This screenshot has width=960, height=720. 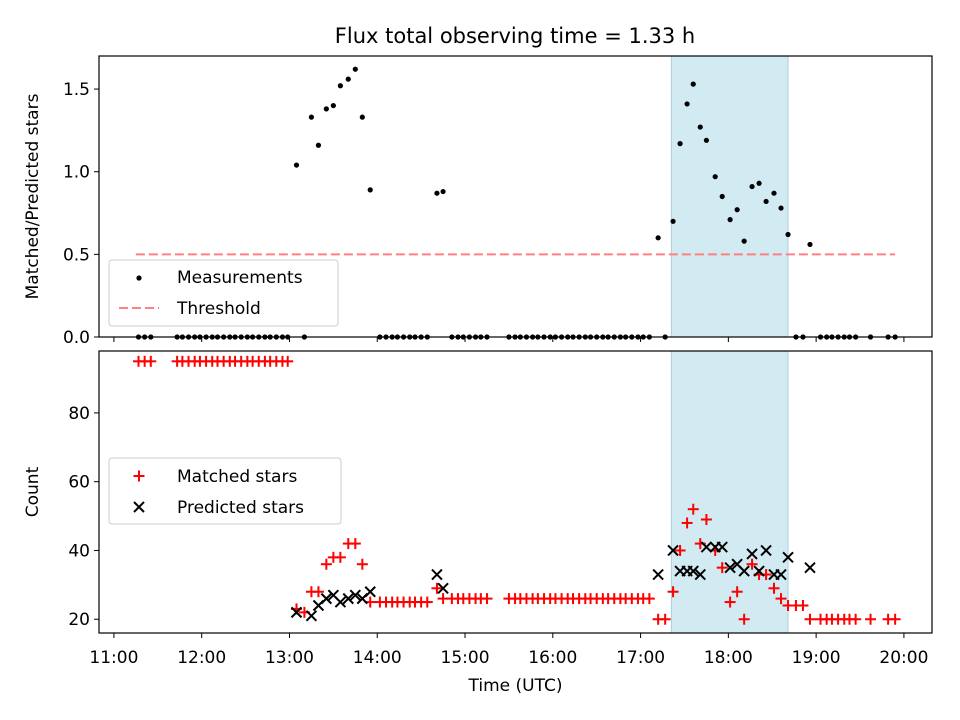 I want to click on legend-x-b, so click(x=139, y=507).